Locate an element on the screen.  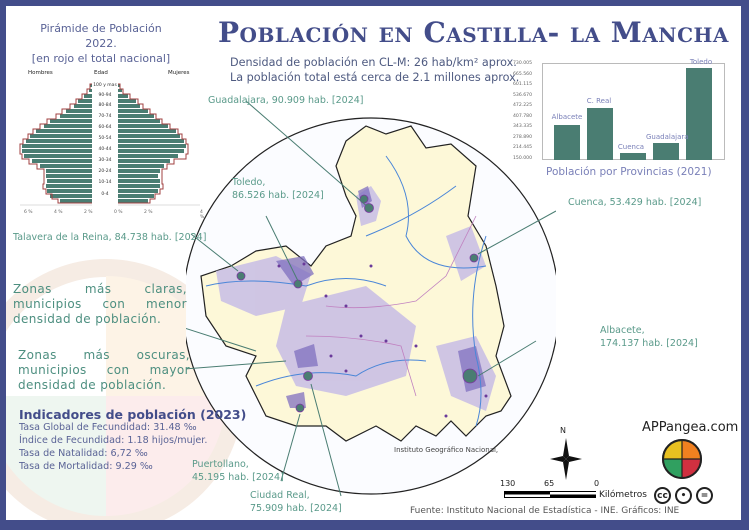
age-label: 40-44 is located at coordinates (105, 149).